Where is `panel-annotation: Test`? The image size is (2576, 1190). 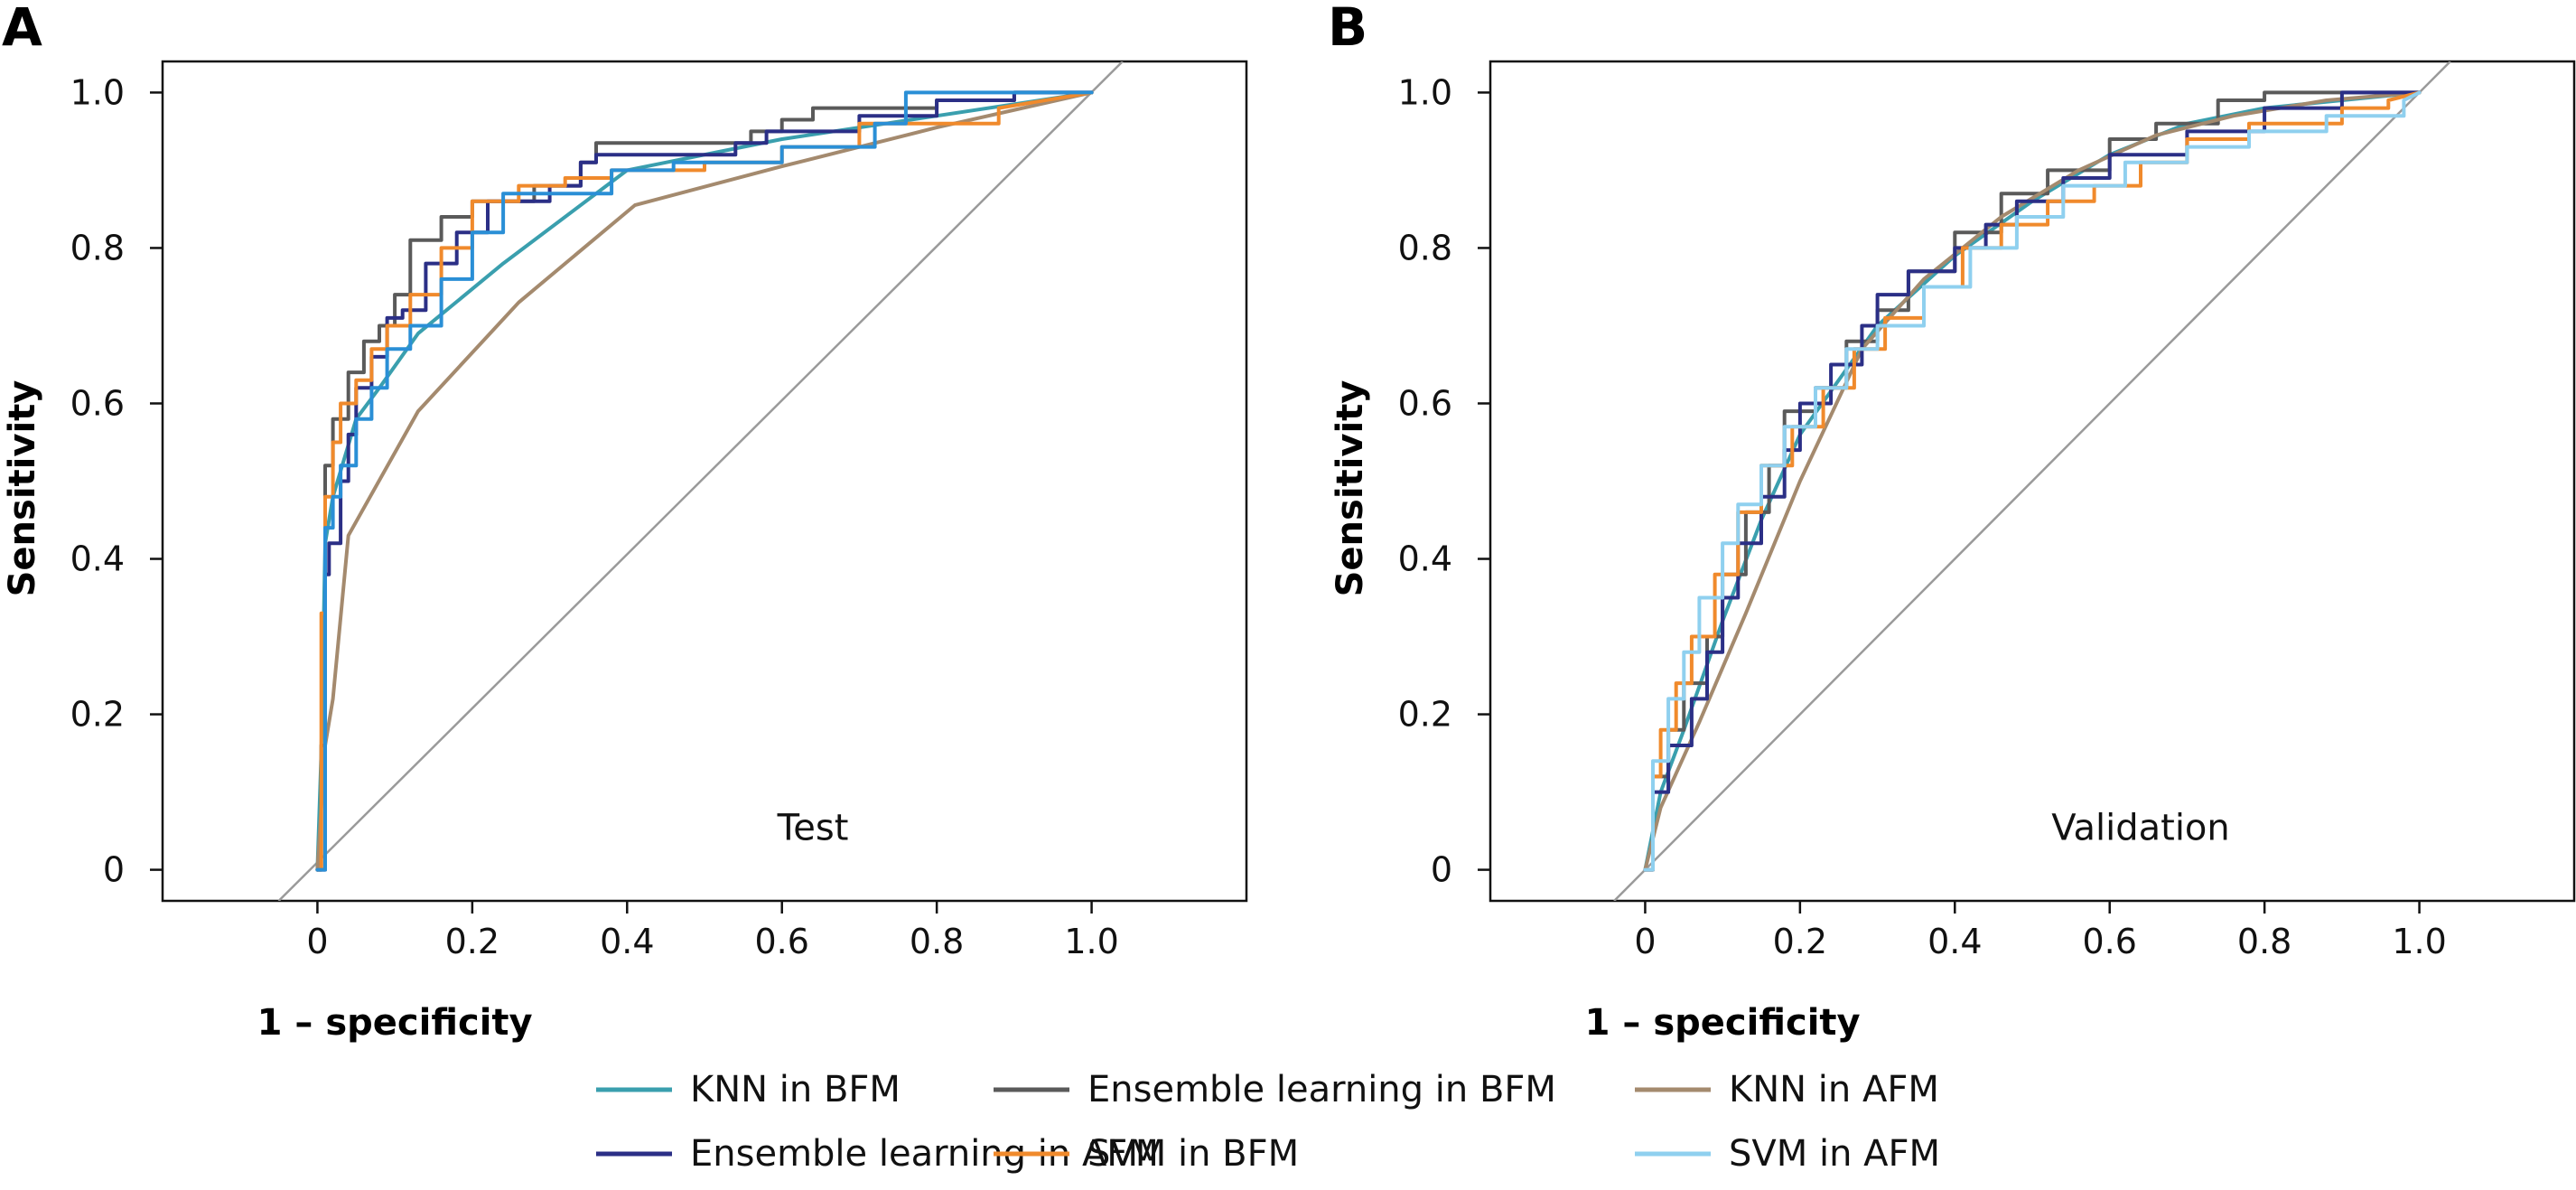
panel-annotation: Test is located at coordinates (813, 828).